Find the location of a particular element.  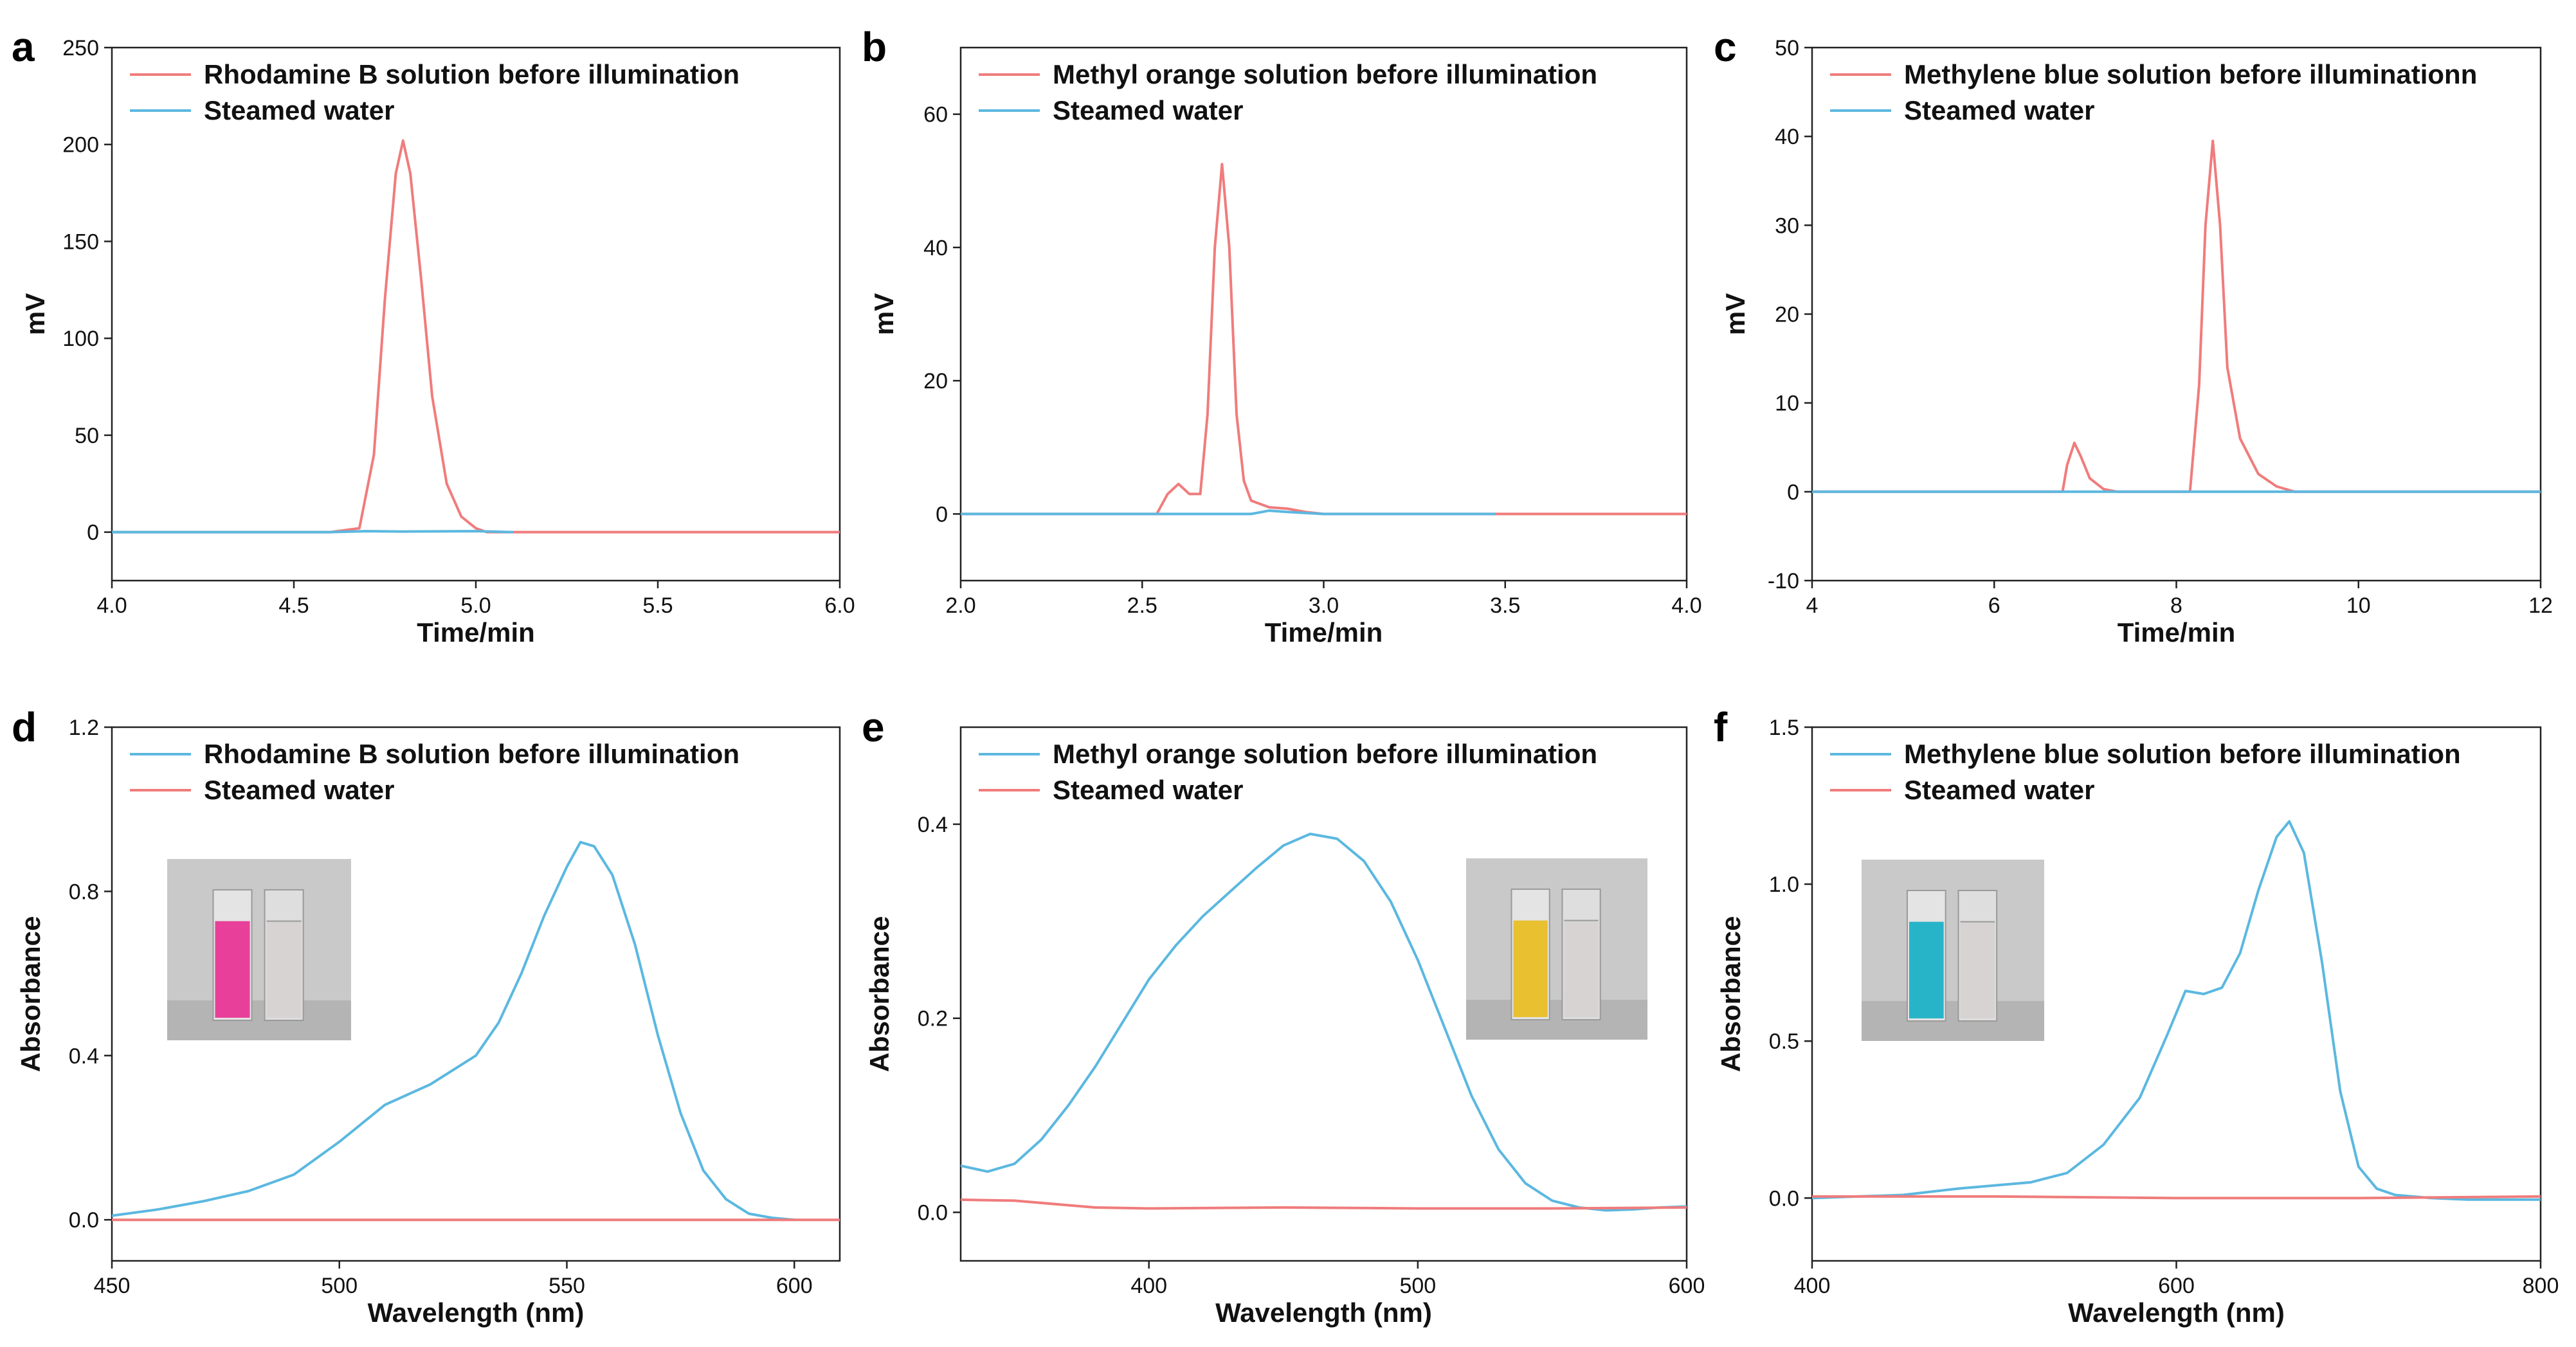

y-tick-label: 0.5 is located at coordinates (1784, 1041).